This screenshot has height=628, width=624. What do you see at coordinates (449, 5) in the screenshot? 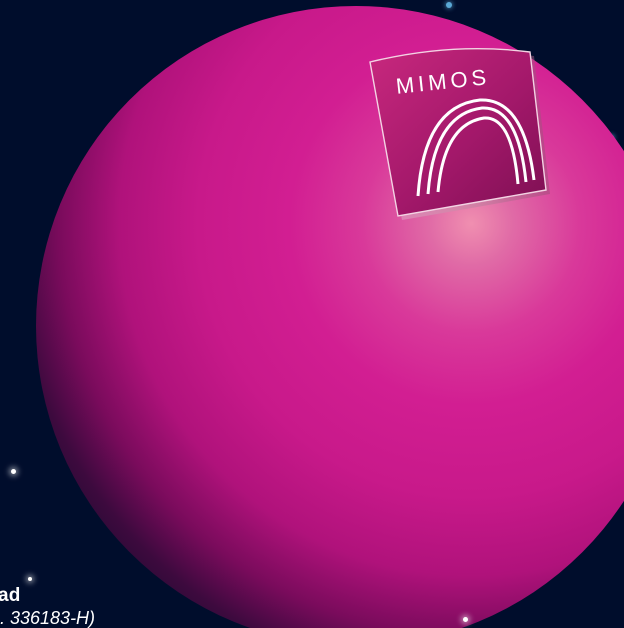
I see `accent-dot` at bounding box center [449, 5].